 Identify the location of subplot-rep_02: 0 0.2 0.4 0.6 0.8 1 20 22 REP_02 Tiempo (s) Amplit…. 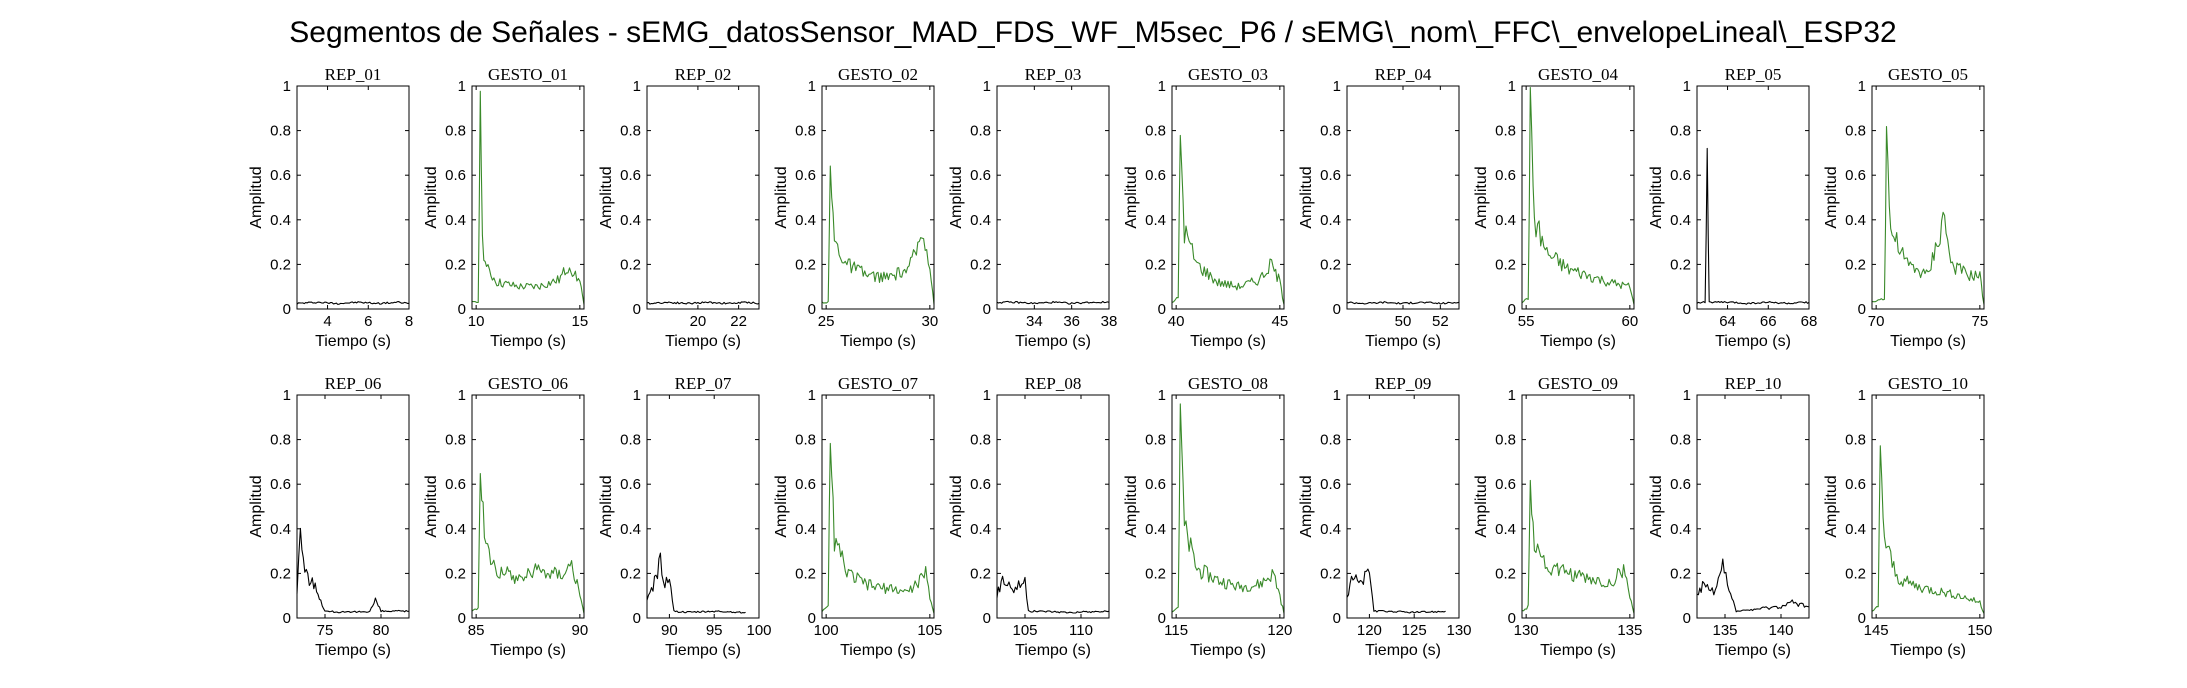
(679, 207).